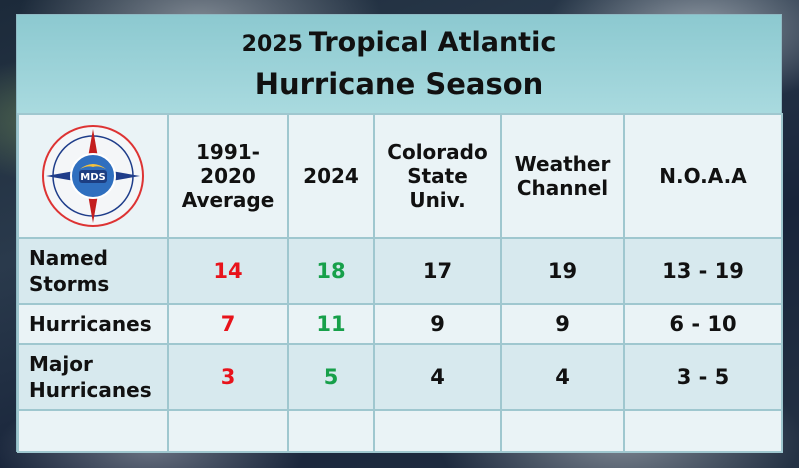 This screenshot has height=468, width=799. Describe the element at coordinates (93, 377) in the screenshot. I see `row-label-major-hurricanes: Major Hurricanes` at that location.